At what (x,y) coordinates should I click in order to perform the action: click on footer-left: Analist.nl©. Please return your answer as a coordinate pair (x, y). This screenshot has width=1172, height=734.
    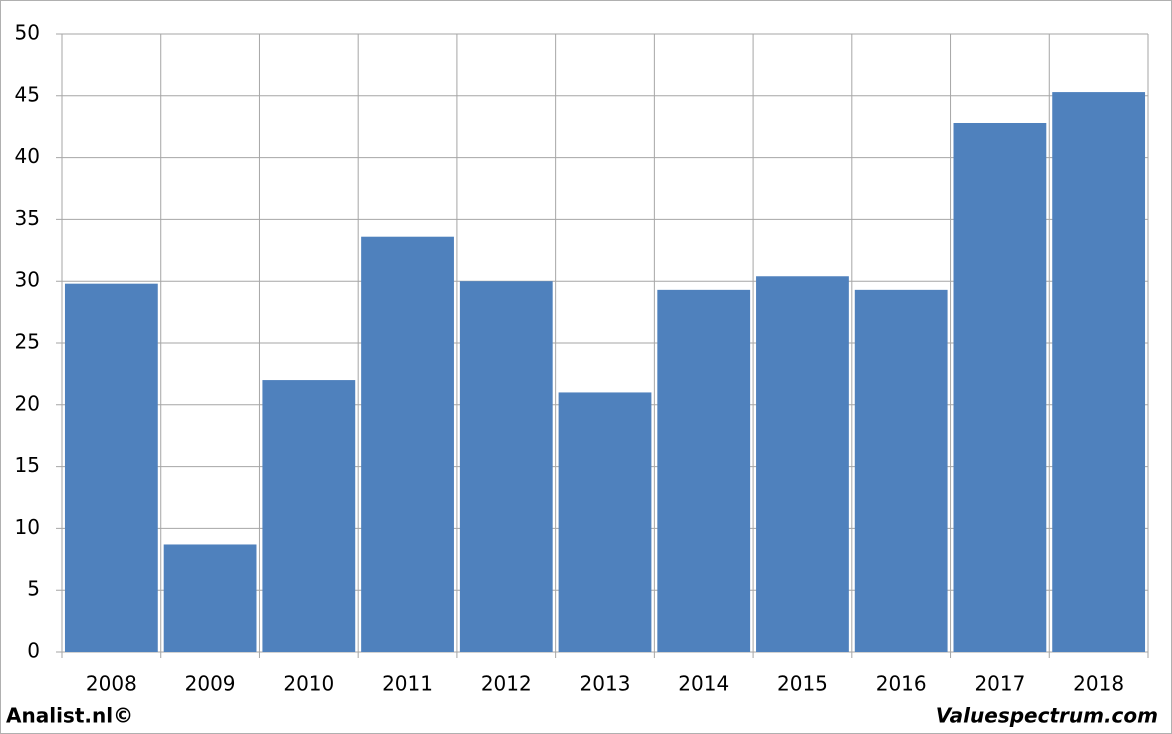
    Looking at the image, I should click on (69, 716).